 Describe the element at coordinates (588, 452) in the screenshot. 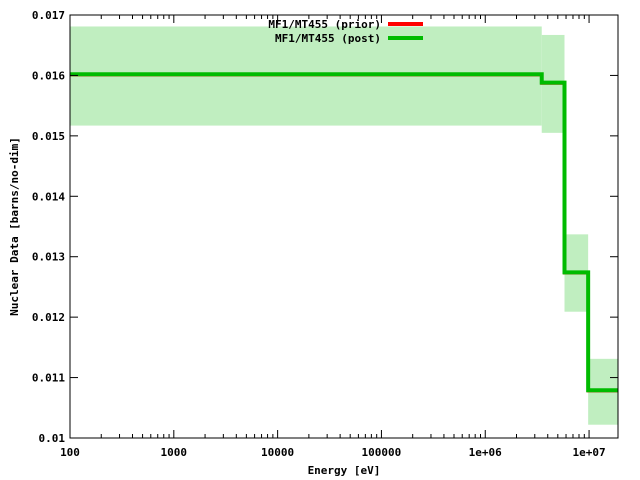

I see `x-tick-label: 1e+07` at that location.